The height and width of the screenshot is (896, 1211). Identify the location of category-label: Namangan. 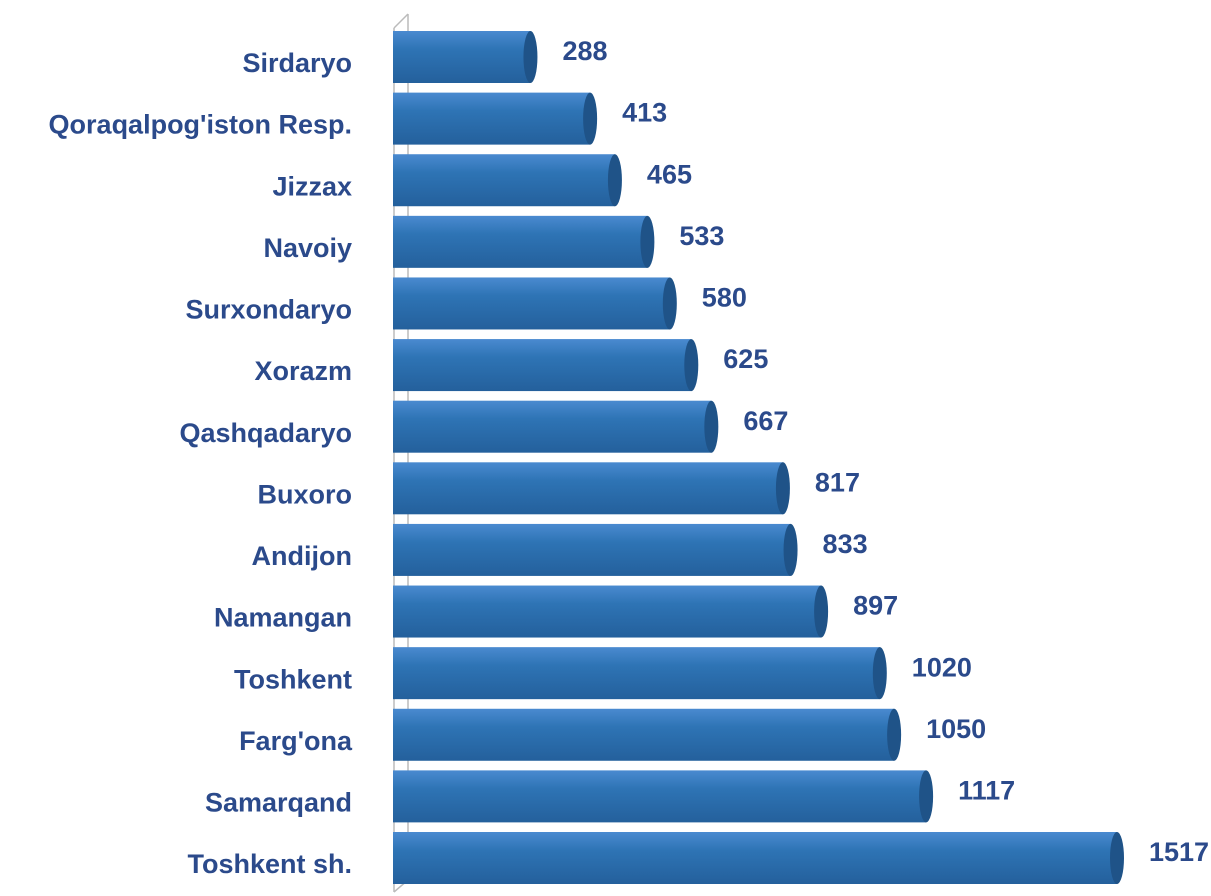
(283, 618).